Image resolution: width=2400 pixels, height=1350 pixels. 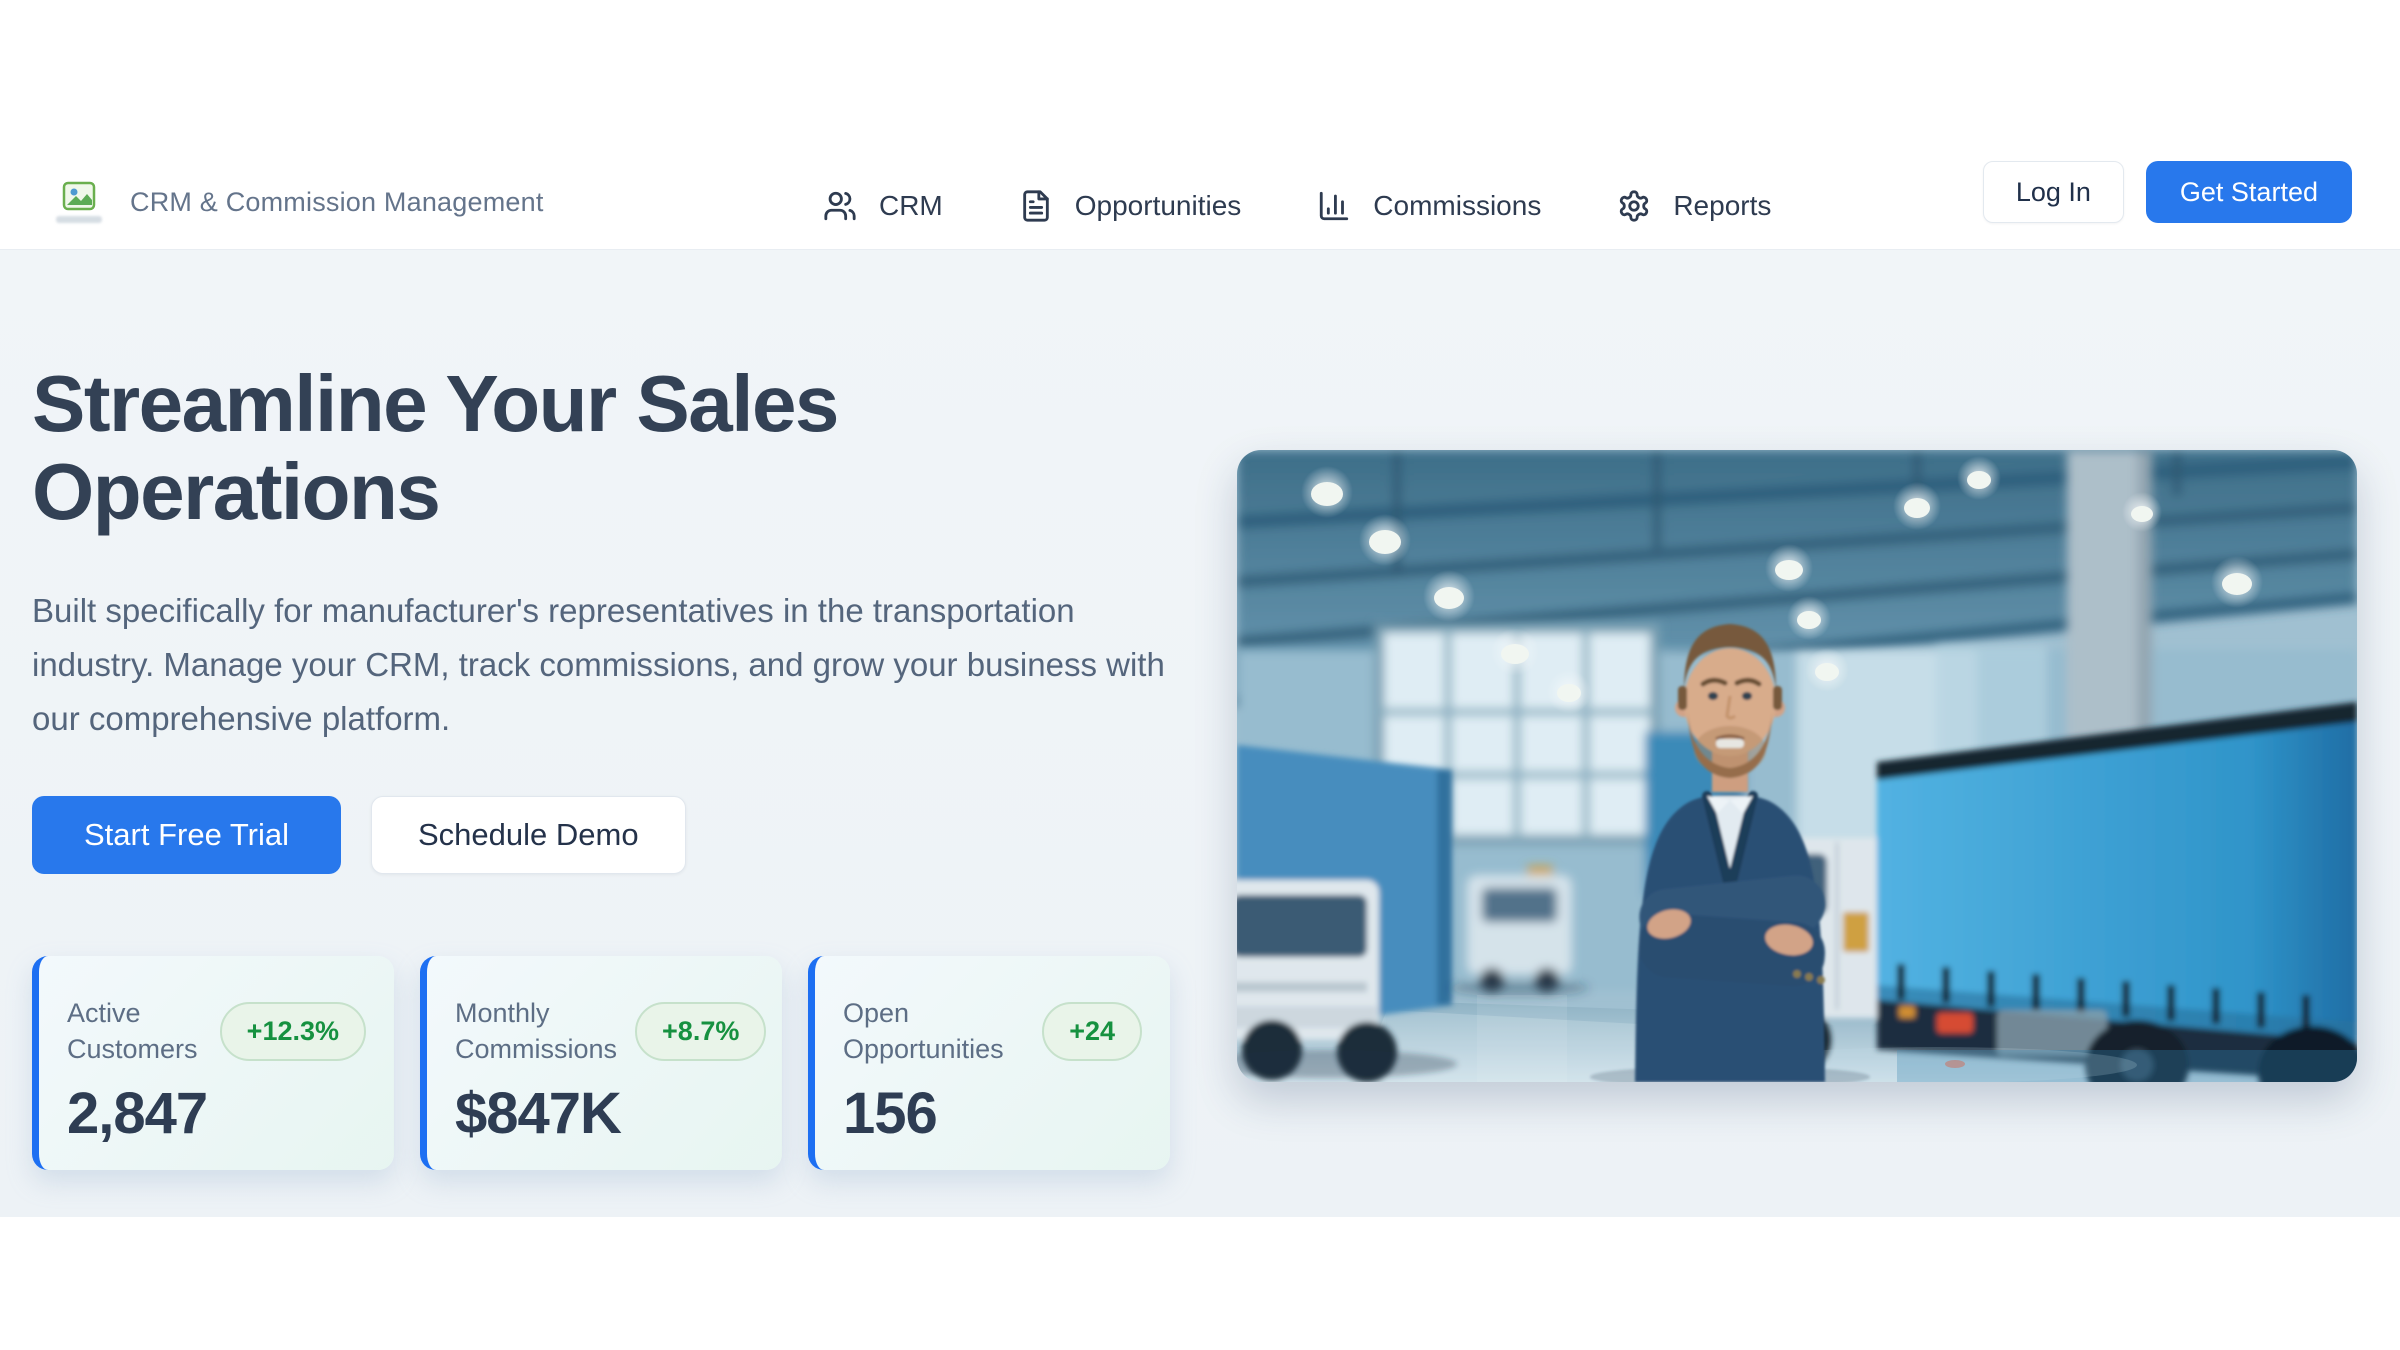 I want to click on get-started-button: Get Started, so click(x=2248, y=192).